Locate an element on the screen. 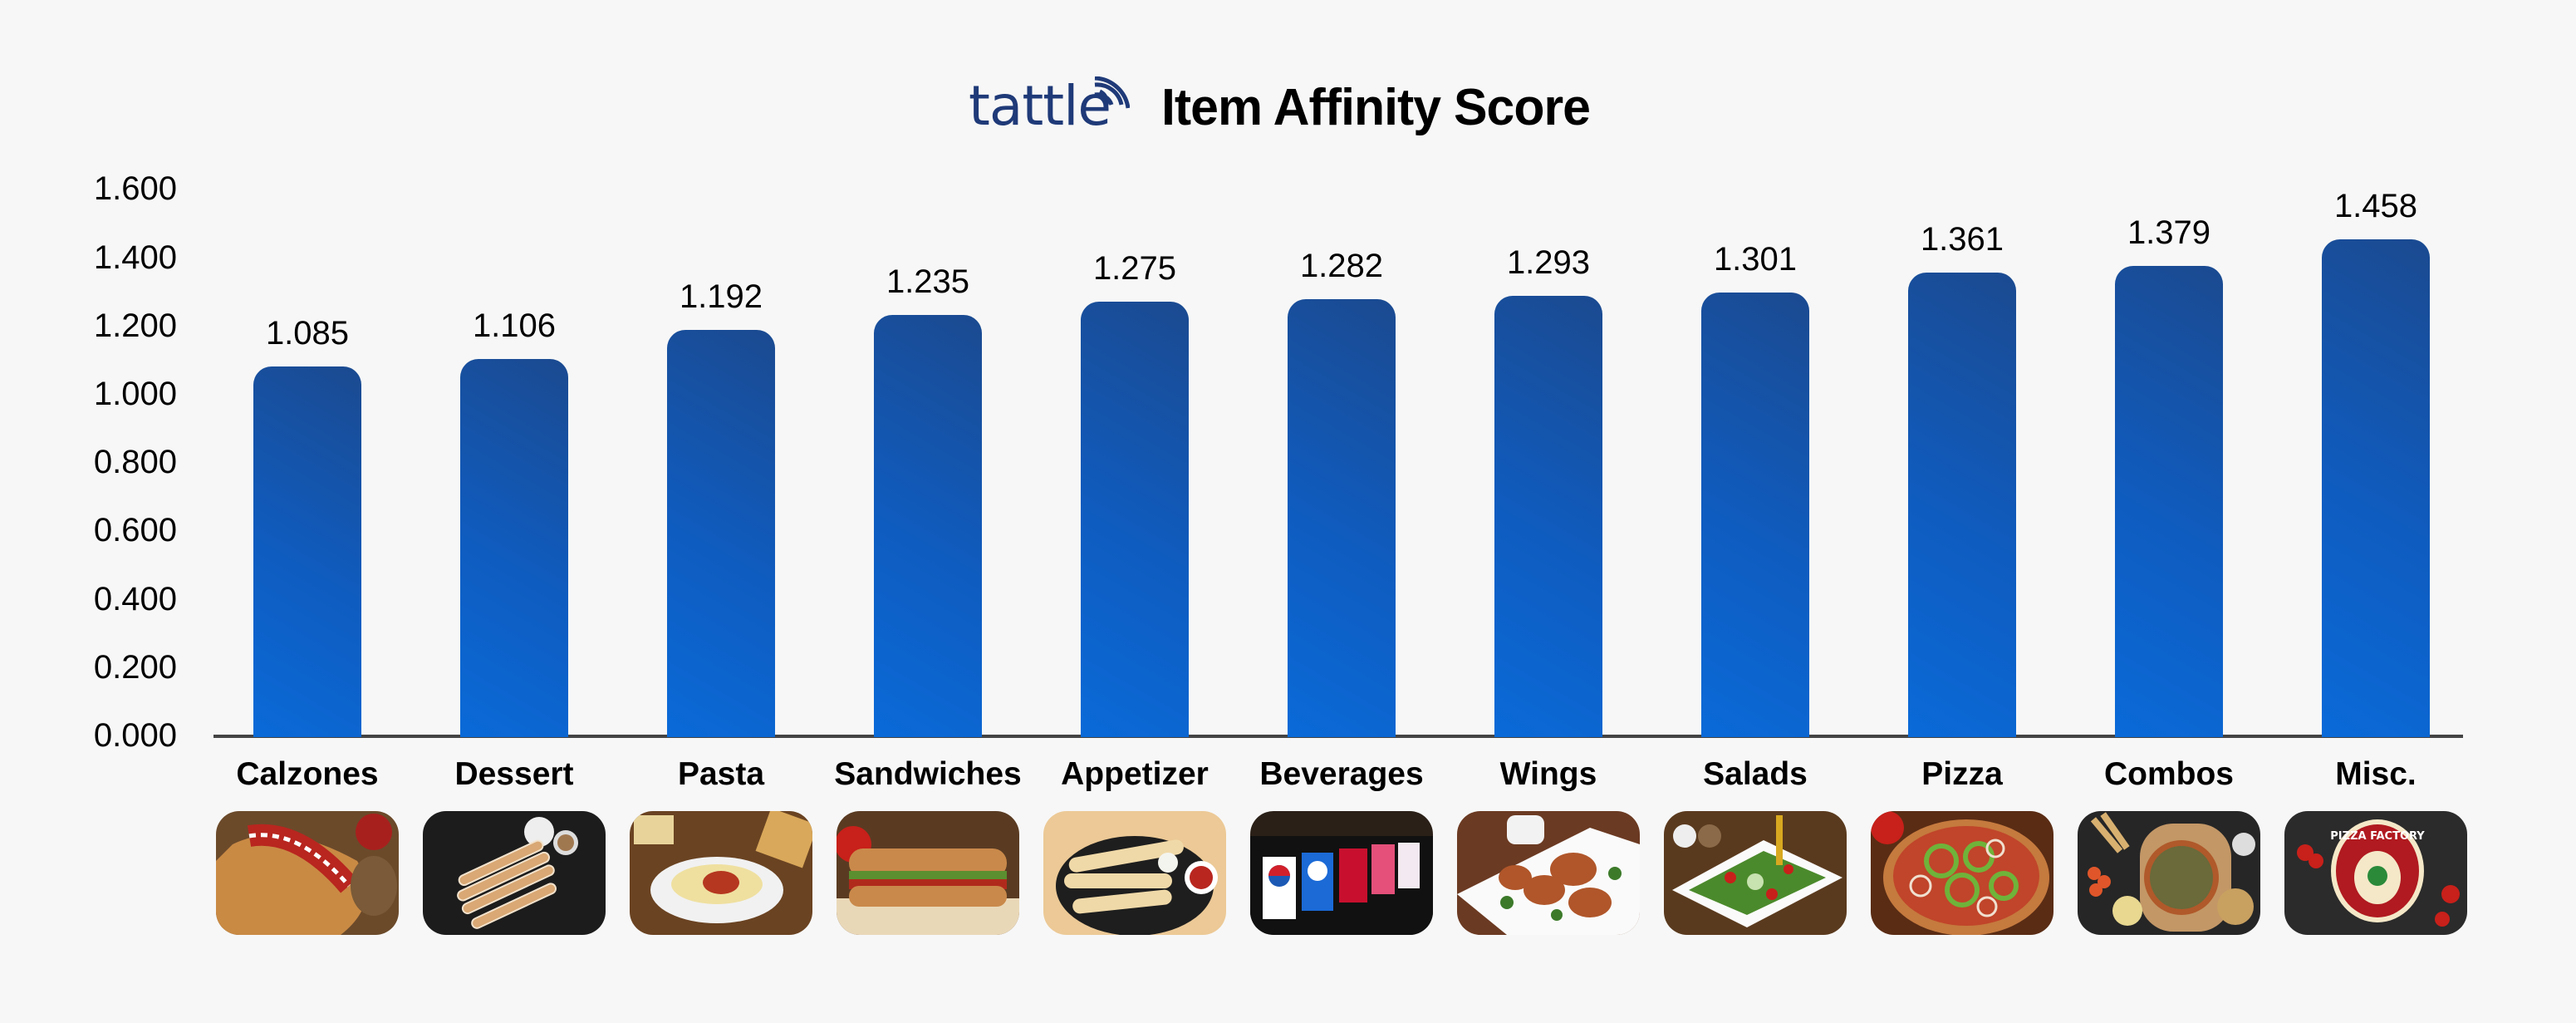 The image size is (2576, 1023). category-label: Appetizer is located at coordinates (1135, 774).